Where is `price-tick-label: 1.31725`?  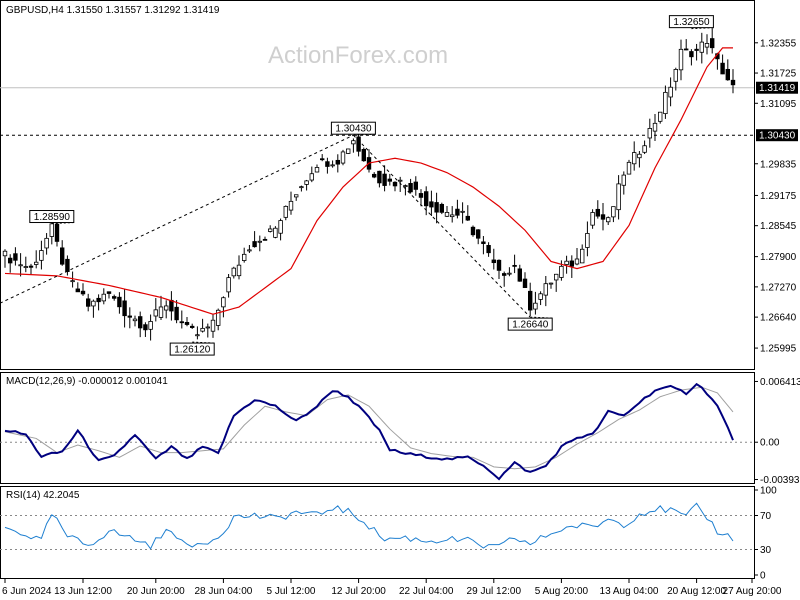
price-tick-label: 1.31725 is located at coordinates (778, 74).